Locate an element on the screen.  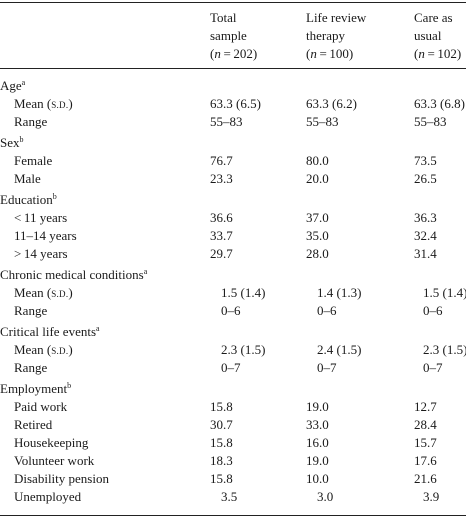
cell-care-usual: 2.3 (1.5) is located at coordinates (444, 349).